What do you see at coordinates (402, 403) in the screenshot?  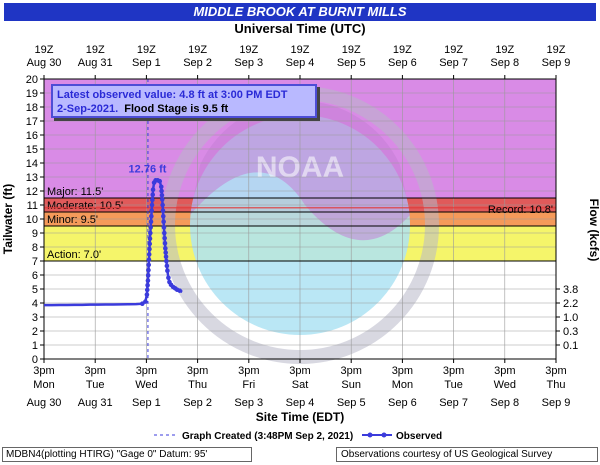 I see `x-tick-date: Sep 6` at bounding box center [402, 403].